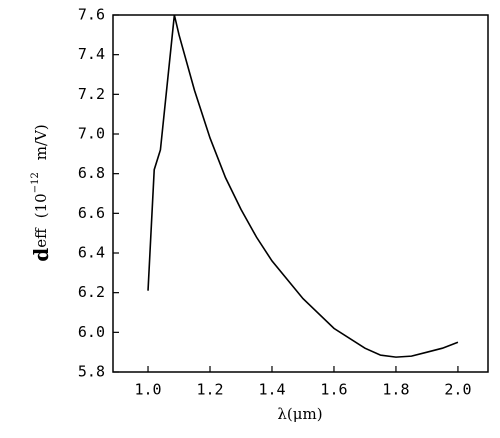 The width and height of the screenshot is (500, 438). Describe the element at coordinates (395, 390) in the screenshot. I see `x-tick-label: 1.8` at that location.